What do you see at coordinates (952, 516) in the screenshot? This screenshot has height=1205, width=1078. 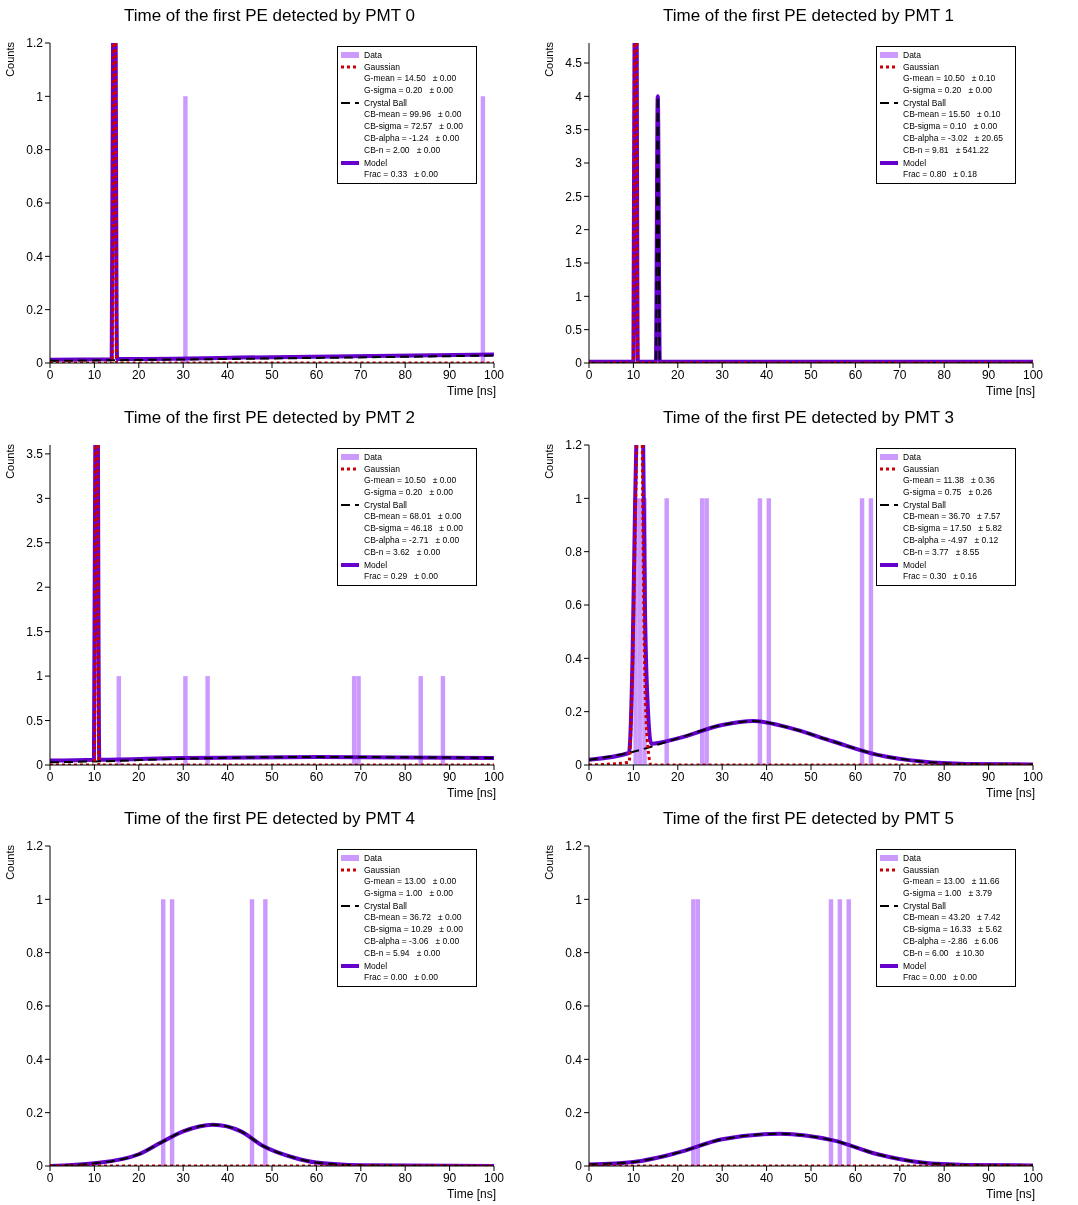 I see `annotation: CB-mean = 36.70 ± 7.57` at bounding box center [952, 516].